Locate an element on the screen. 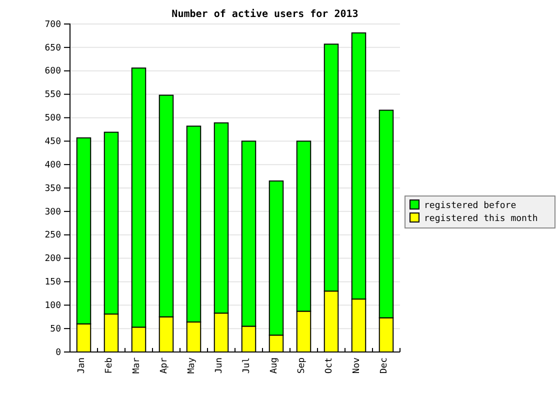  y-tick-label: 450 is located at coordinates (52, 142).